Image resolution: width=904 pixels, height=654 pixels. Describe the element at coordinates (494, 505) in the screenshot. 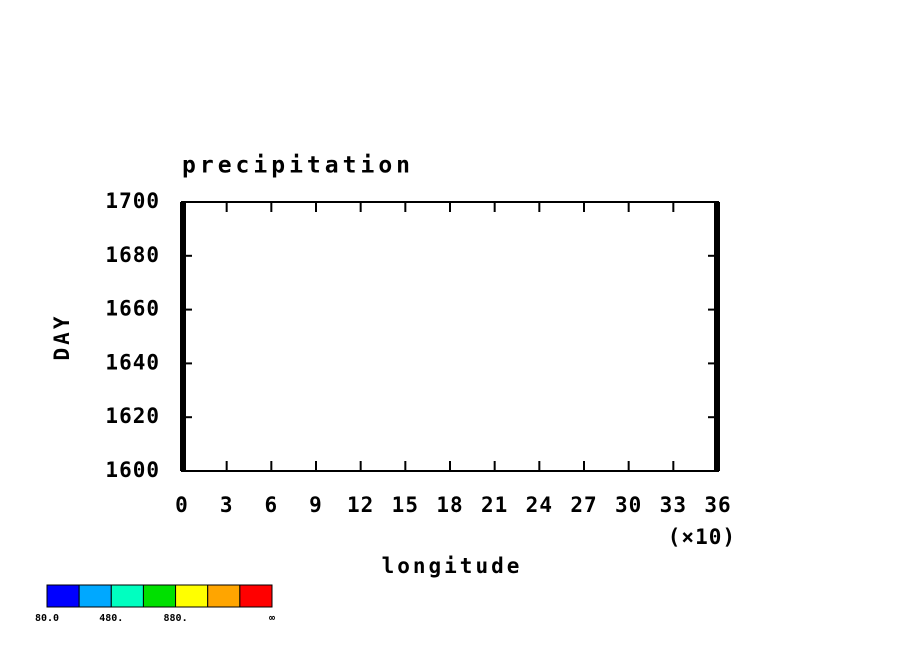

I see `x-tick-label: 21` at that location.